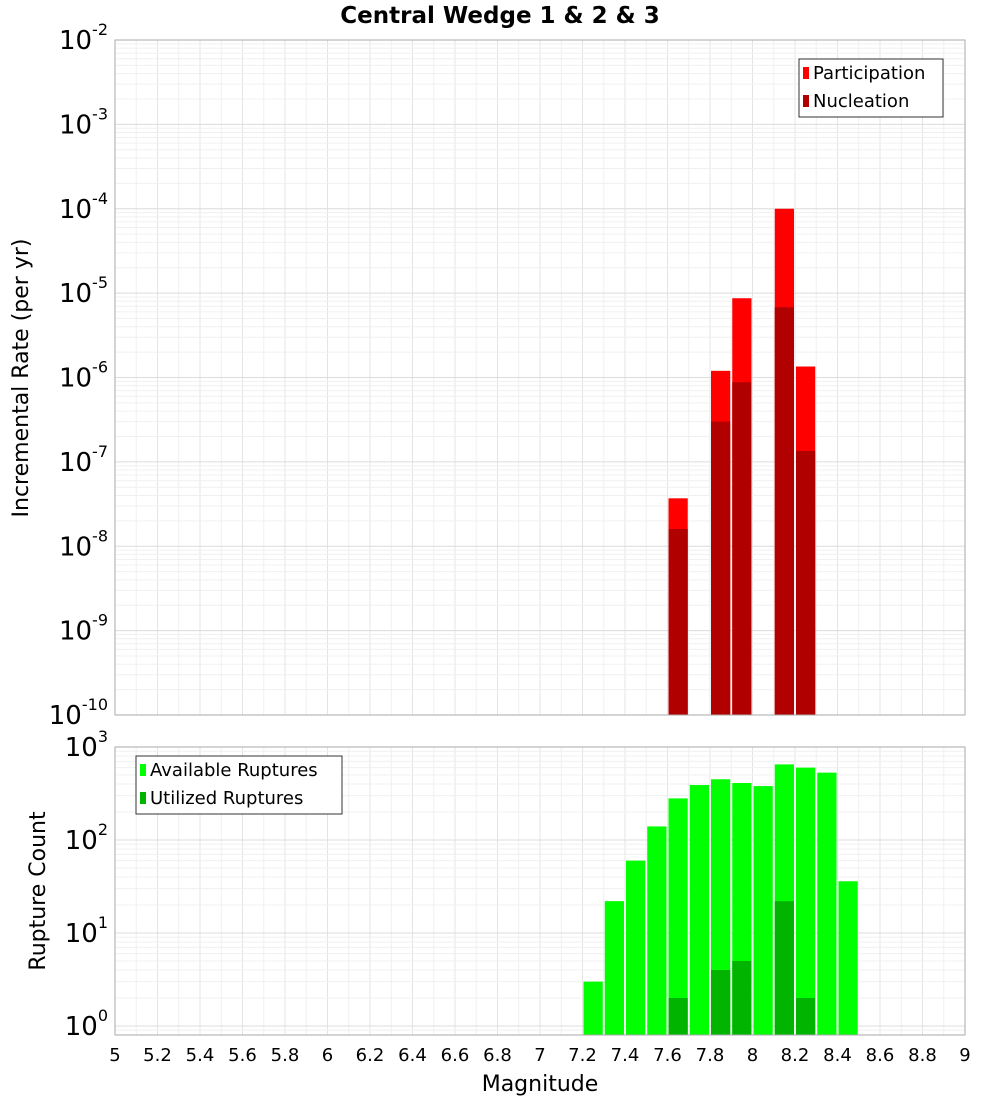 This screenshot has height=1100, width=1000. Describe the element at coordinates (497, 1055) in the screenshot. I see `x-tick-label: 6.8` at that location.